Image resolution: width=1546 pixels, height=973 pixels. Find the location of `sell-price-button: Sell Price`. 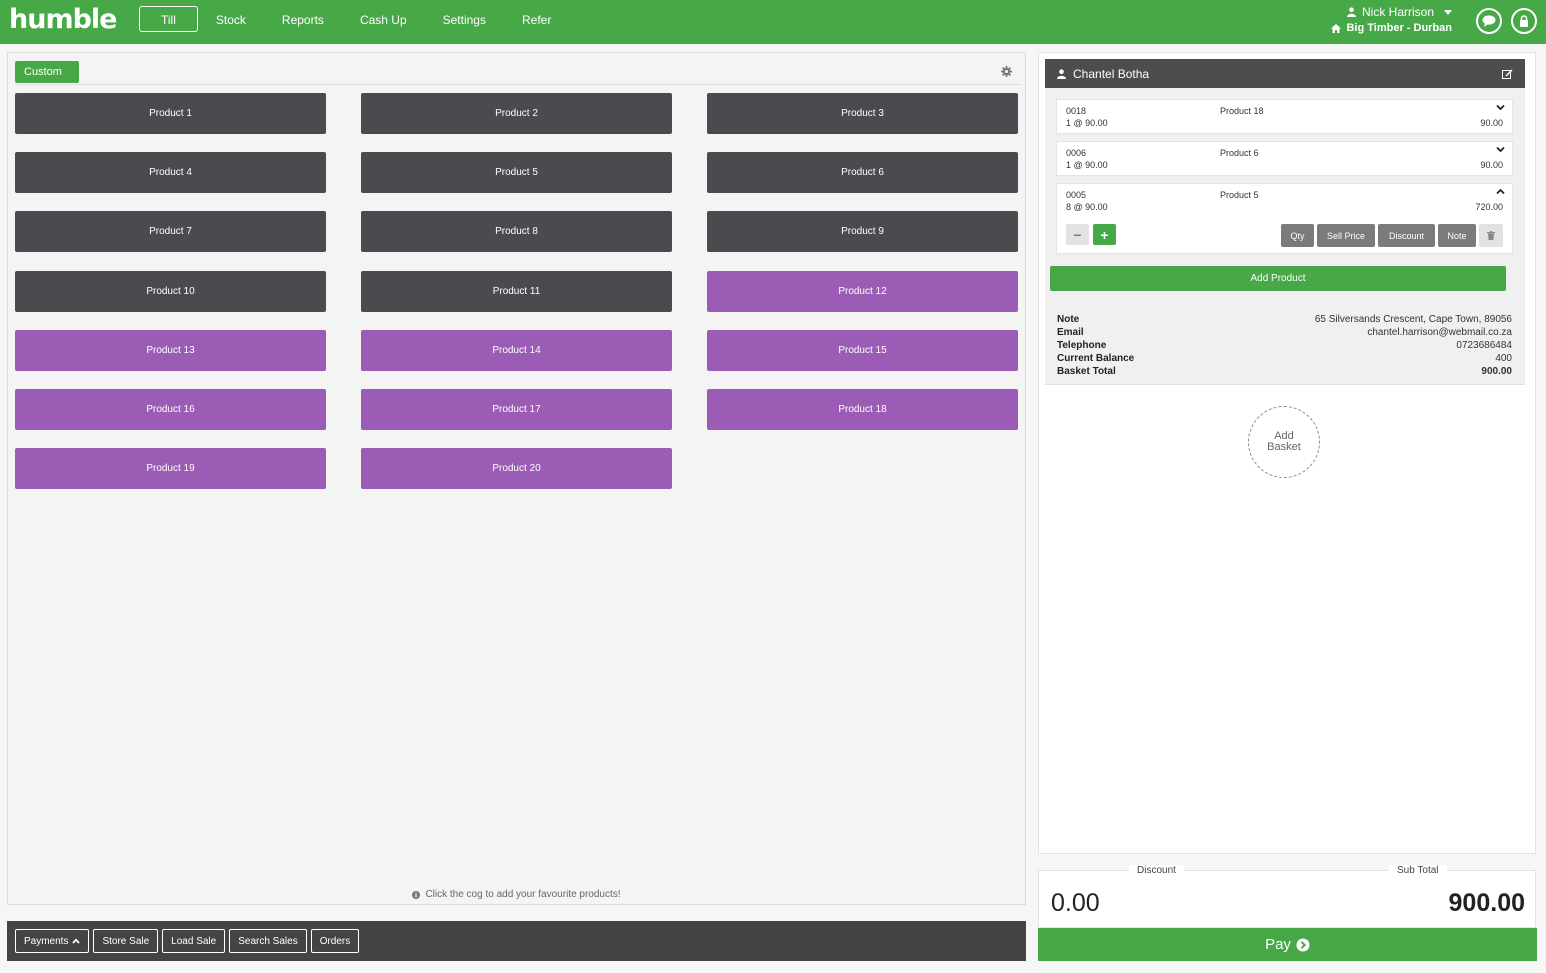

sell-price-button: Sell Price is located at coordinates (1346, 235).